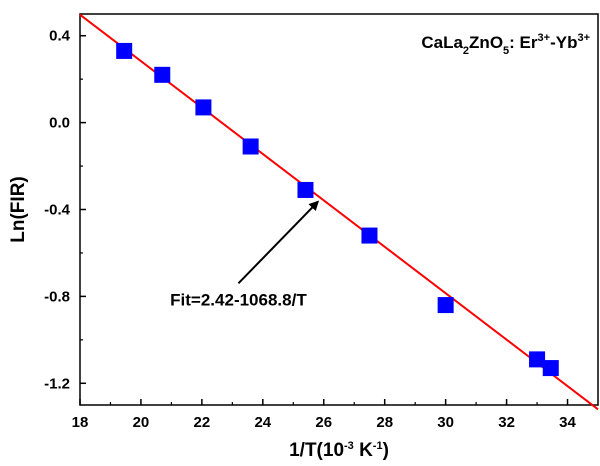  What do you see at coordinates (445, 422) in the screenshot?
I see `x-tick-label: 30` at bounding box center [445, 422].